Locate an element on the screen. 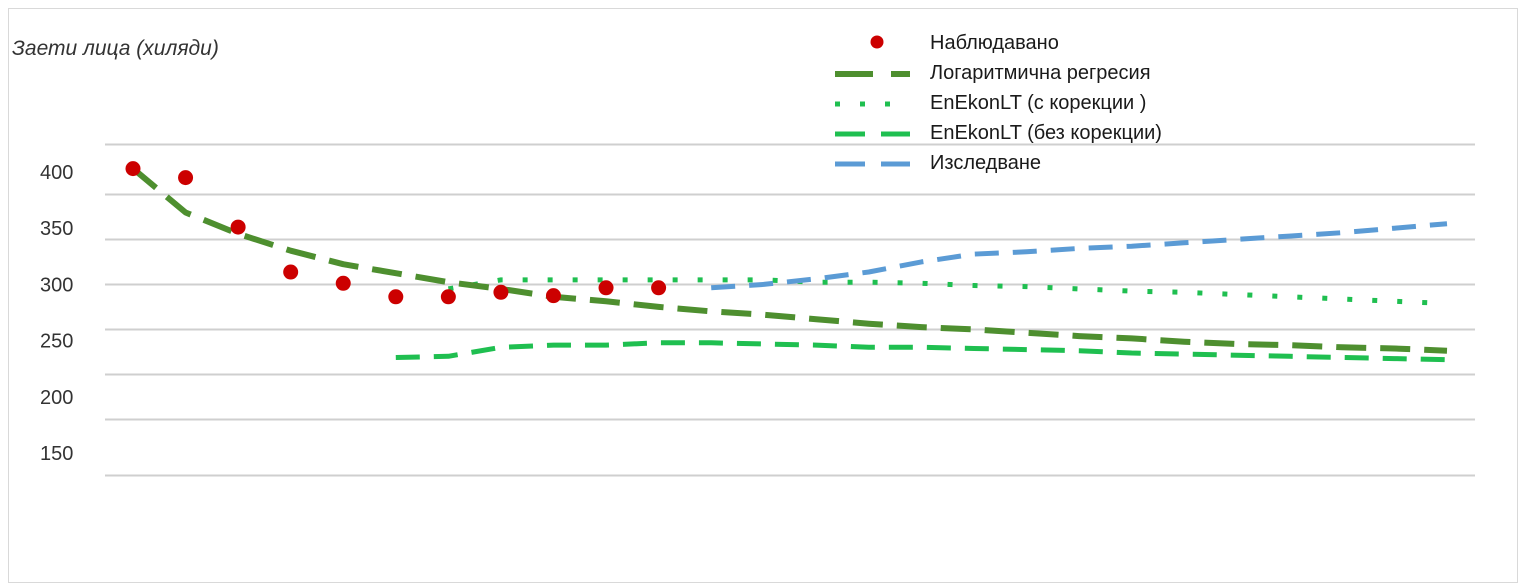 The width and height of the screenshot is (1528, 583). legend-item: Наблюдавано is located at coordinates (964, 43).